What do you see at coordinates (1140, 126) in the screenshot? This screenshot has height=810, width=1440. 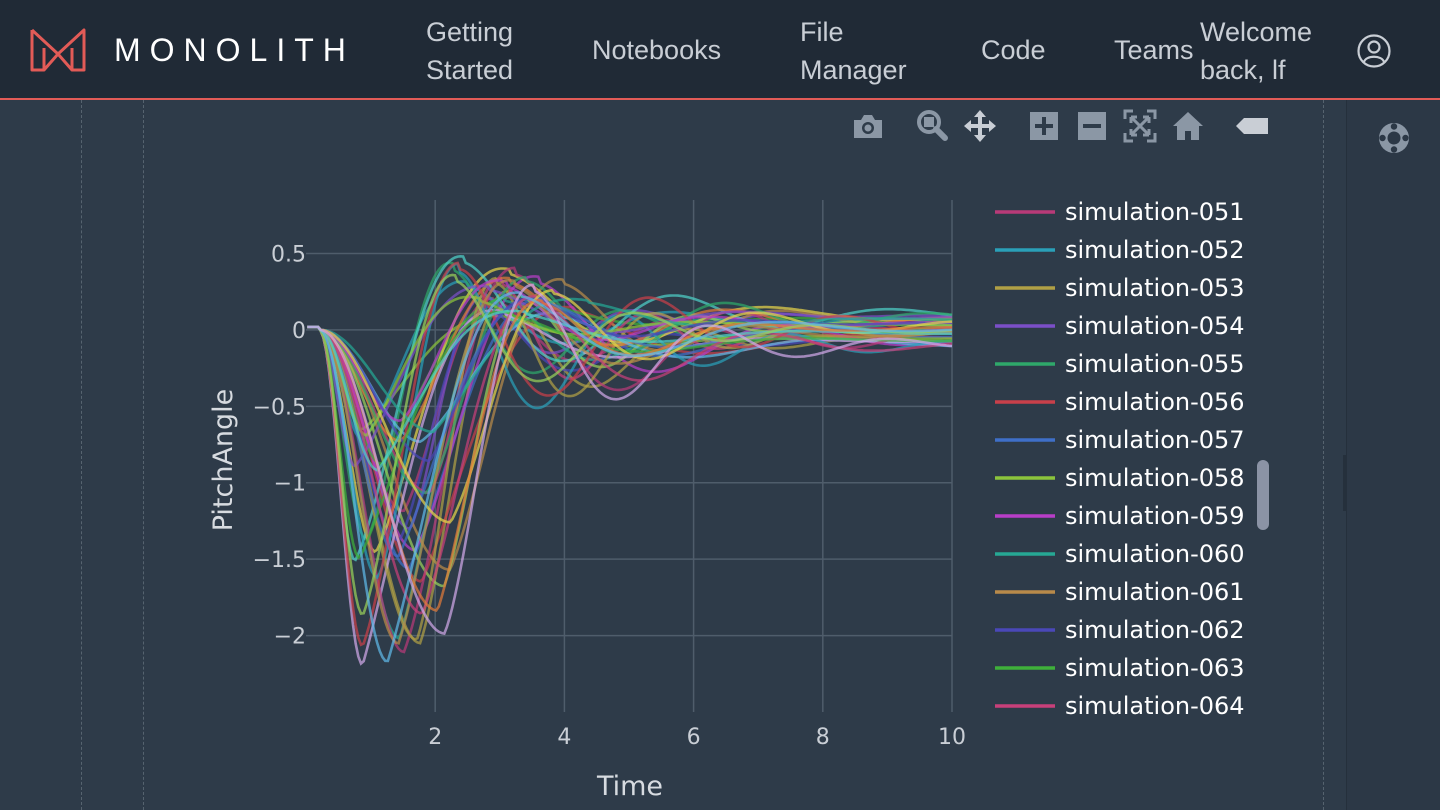 I see `autoscale-icon` at bounding box center [1140, 126].